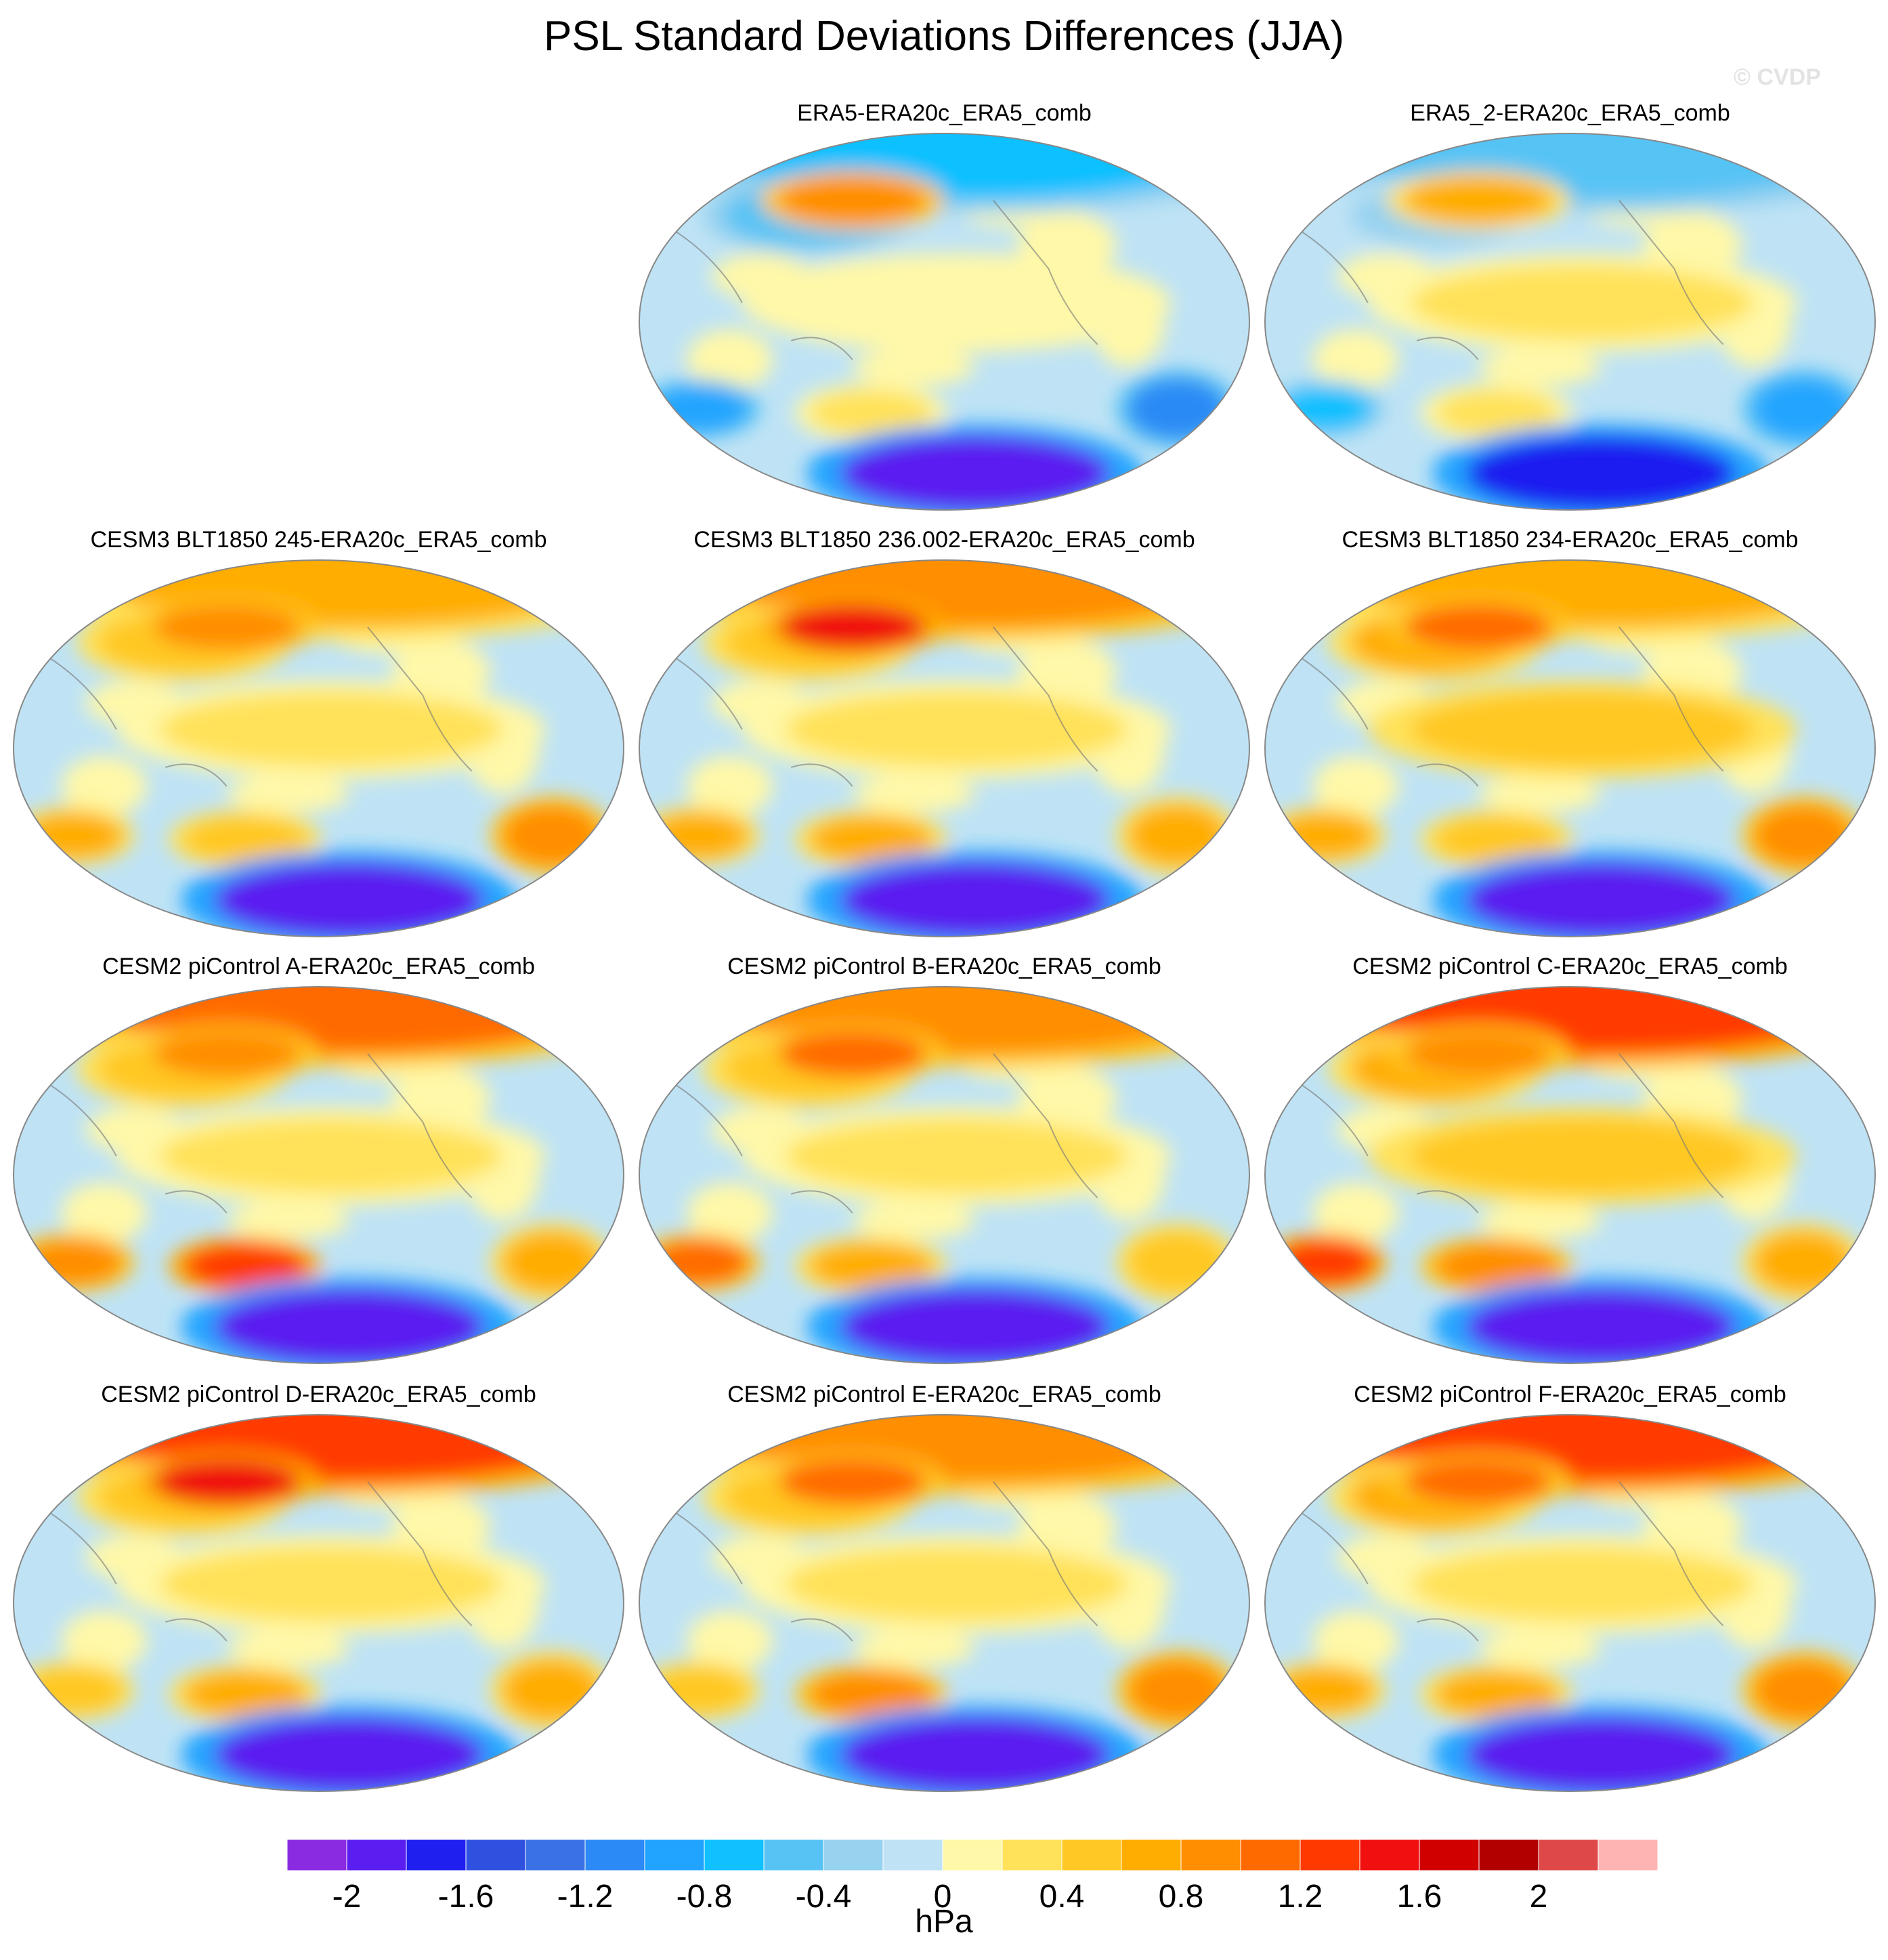  Describe the element at coordinates (586, 1897) in the screenshot. I see `colorbar-tick-label: -1.2` at that location.